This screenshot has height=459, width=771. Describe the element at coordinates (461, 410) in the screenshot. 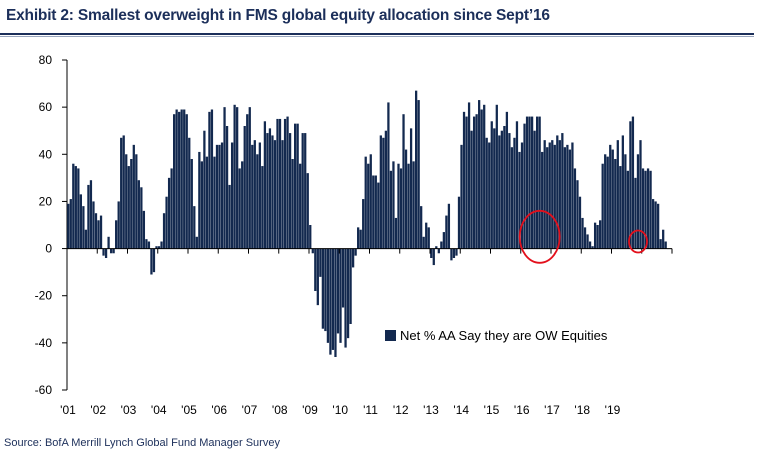

I see `x-tick-label: '14` at that location.